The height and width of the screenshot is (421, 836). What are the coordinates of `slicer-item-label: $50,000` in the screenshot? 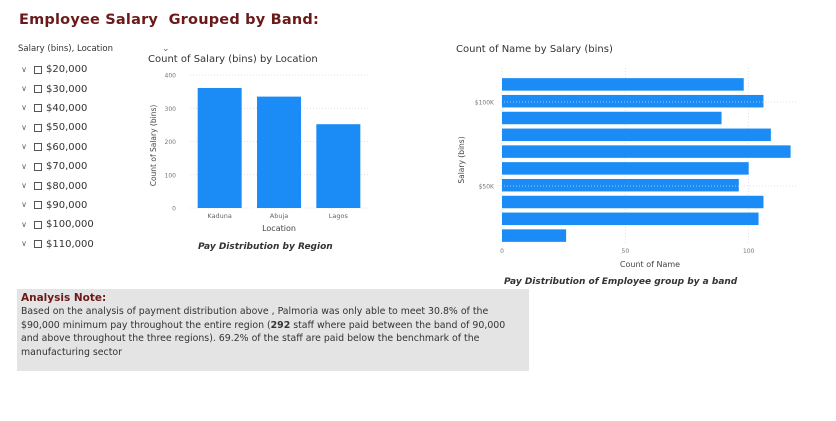 It's located at (67, 128).